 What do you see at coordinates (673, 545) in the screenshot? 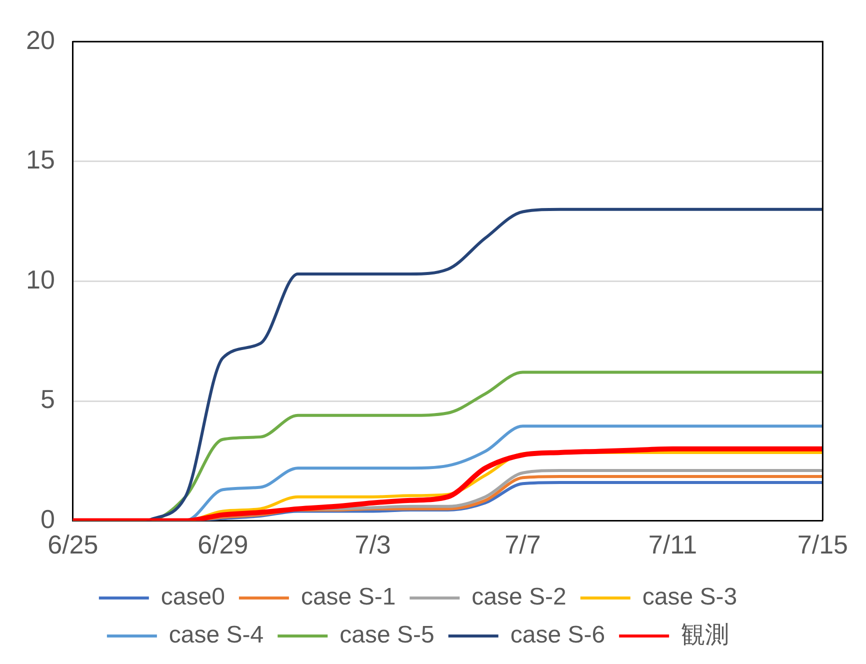
I see `x-tick-label: 7/11` at bounding box center [673, 545].